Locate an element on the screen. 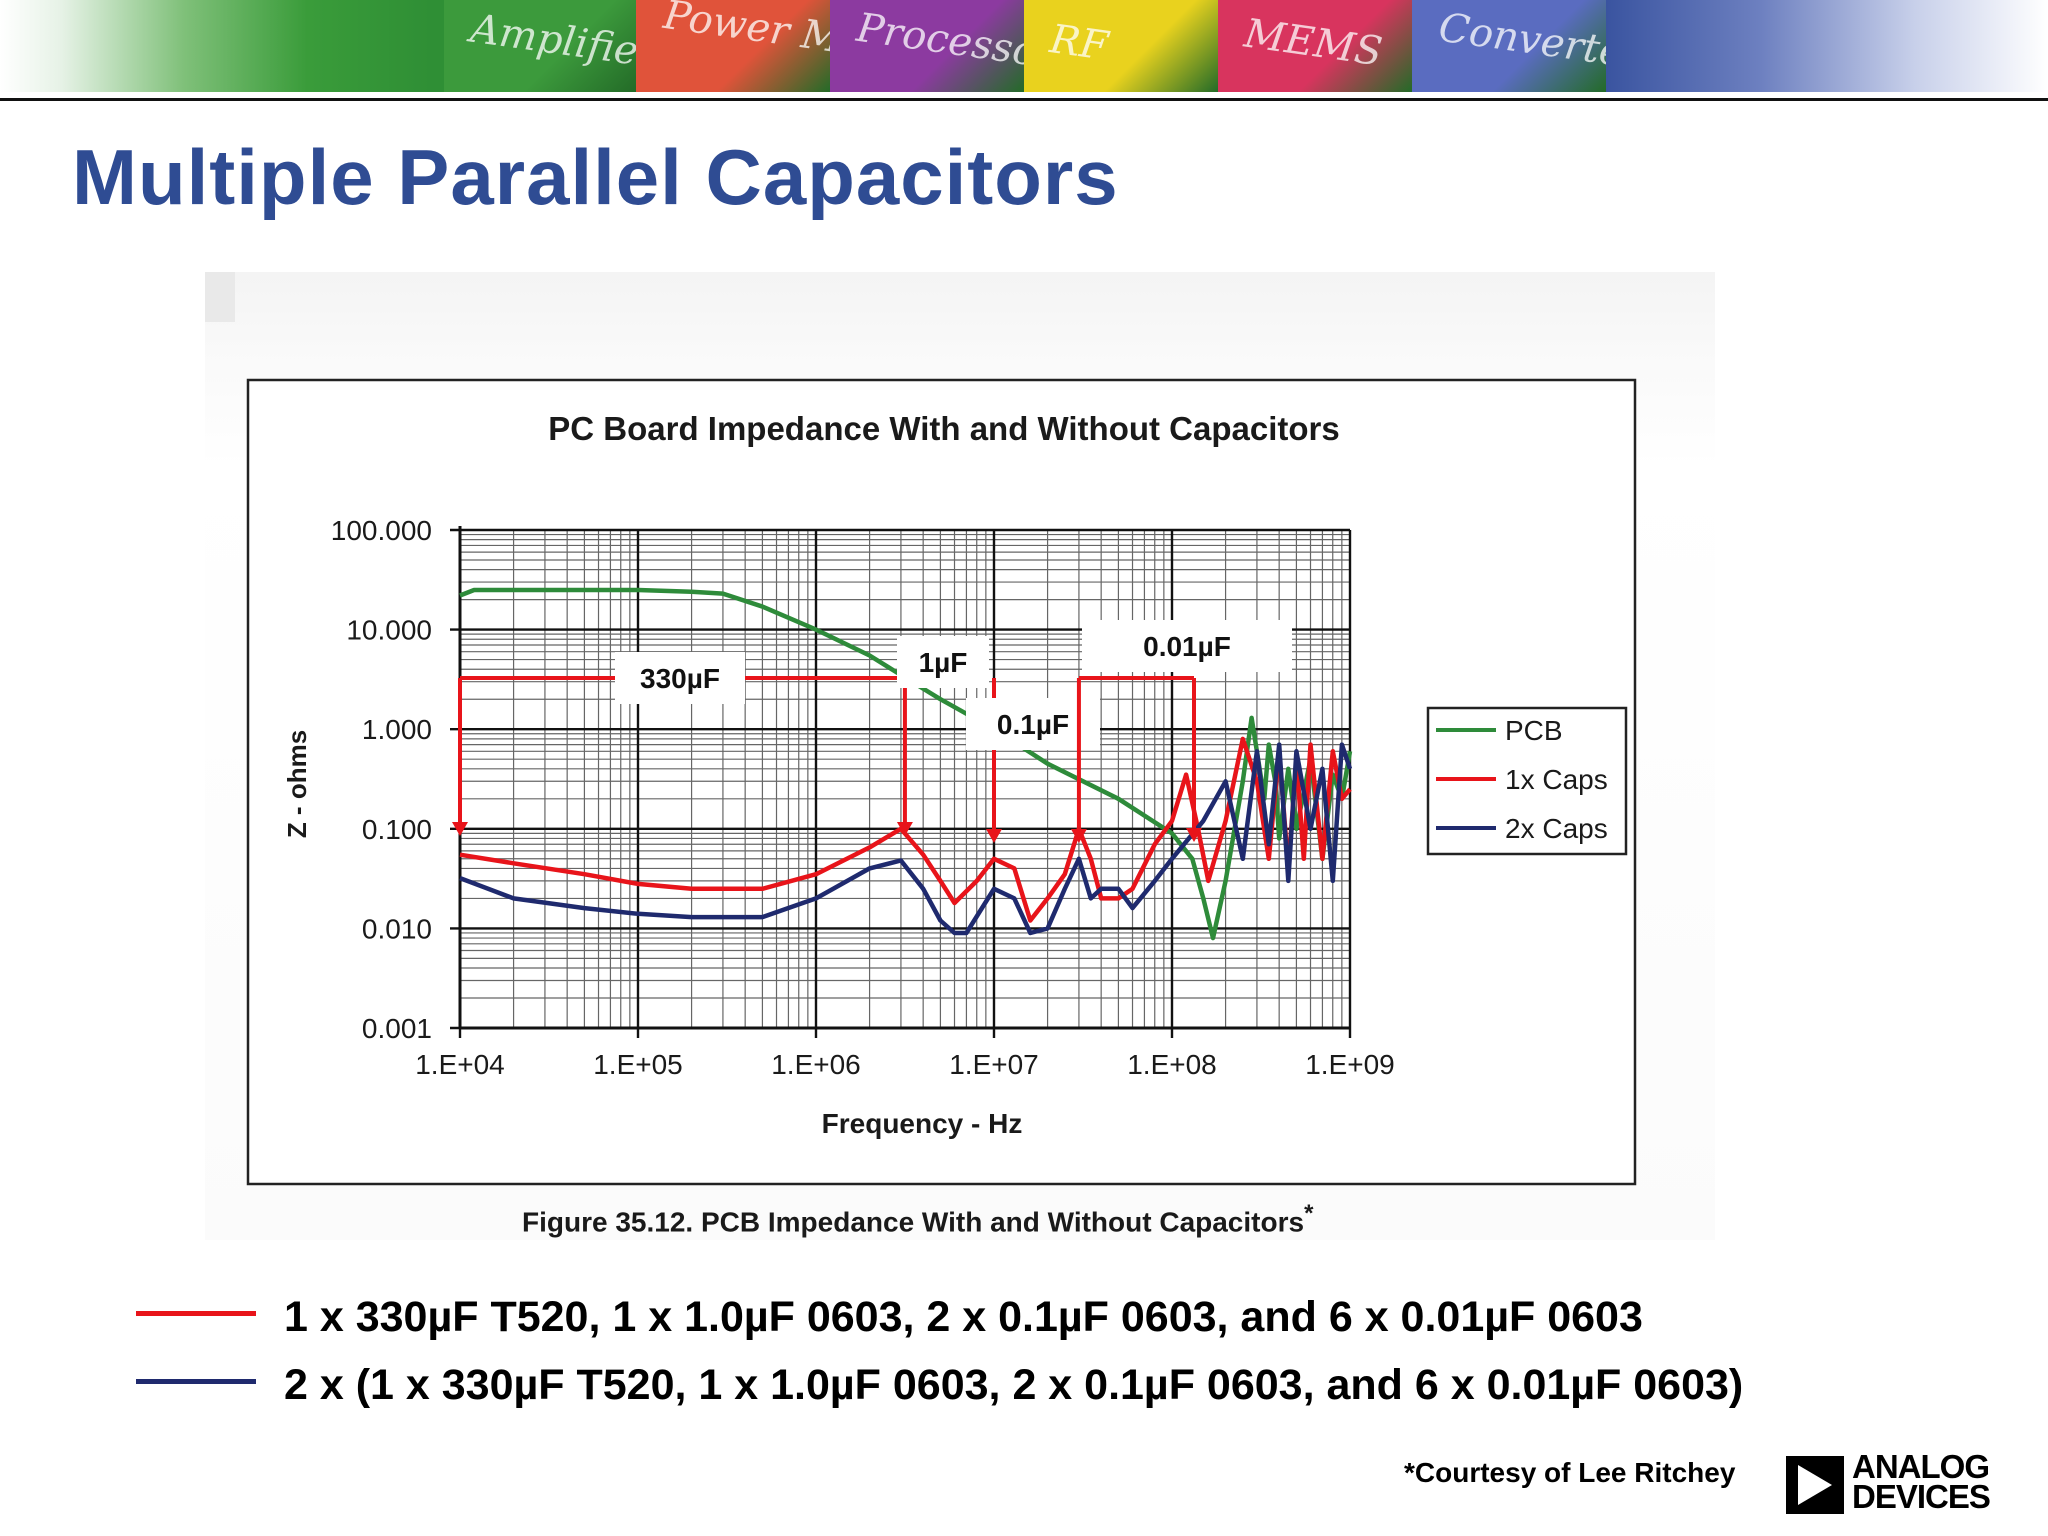  annotation-label: 0.01µF is located at coordinates (1187, 646).